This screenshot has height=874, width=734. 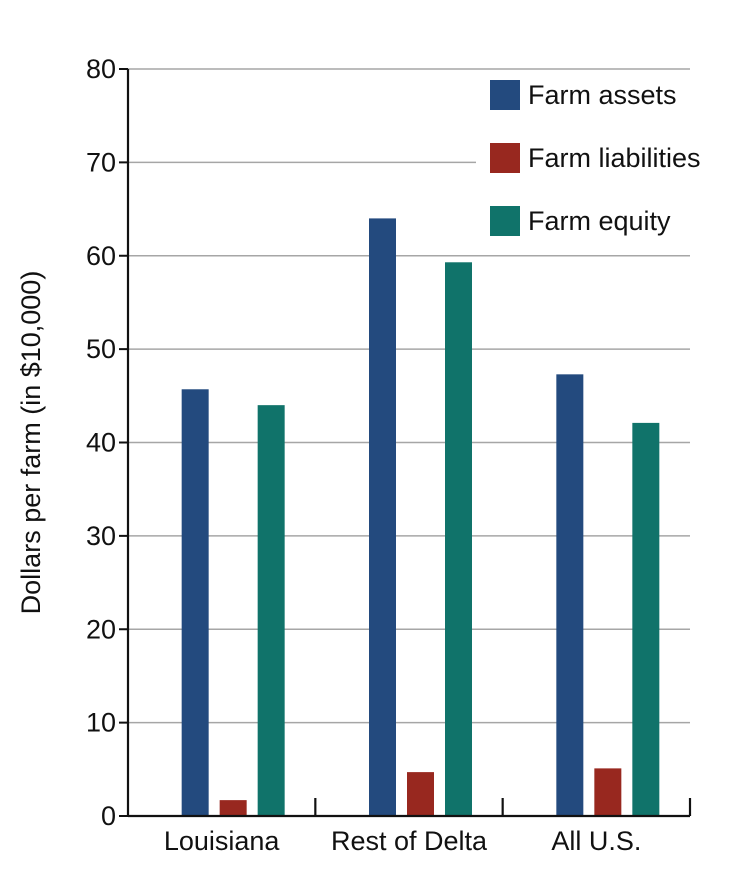 I want to click on bar-farm-liabilities-all-u-s, so click(x=608, y=792).